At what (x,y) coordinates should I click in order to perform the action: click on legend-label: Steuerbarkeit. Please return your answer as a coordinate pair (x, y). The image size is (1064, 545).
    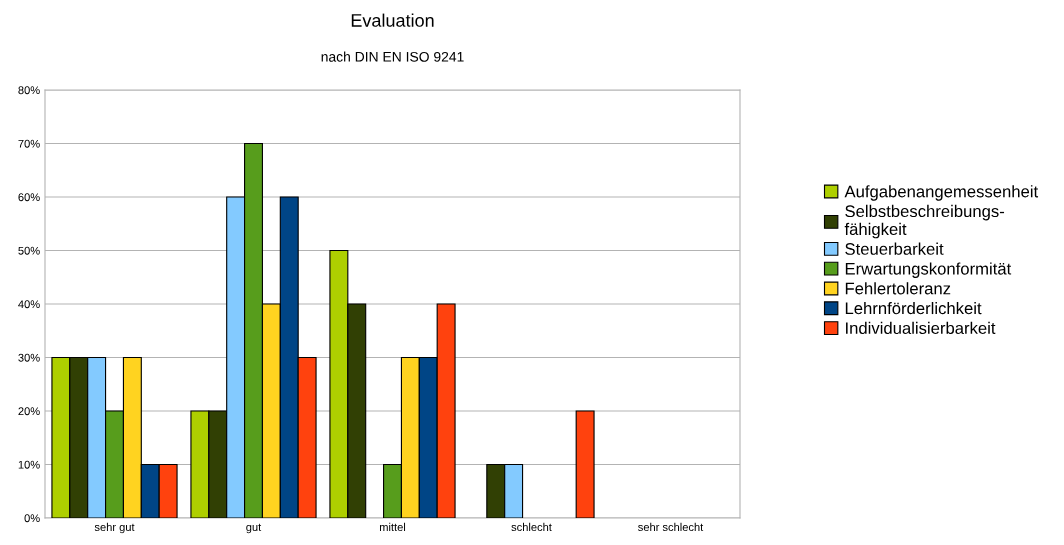
    Looking at the image, I should click on (894, 248).